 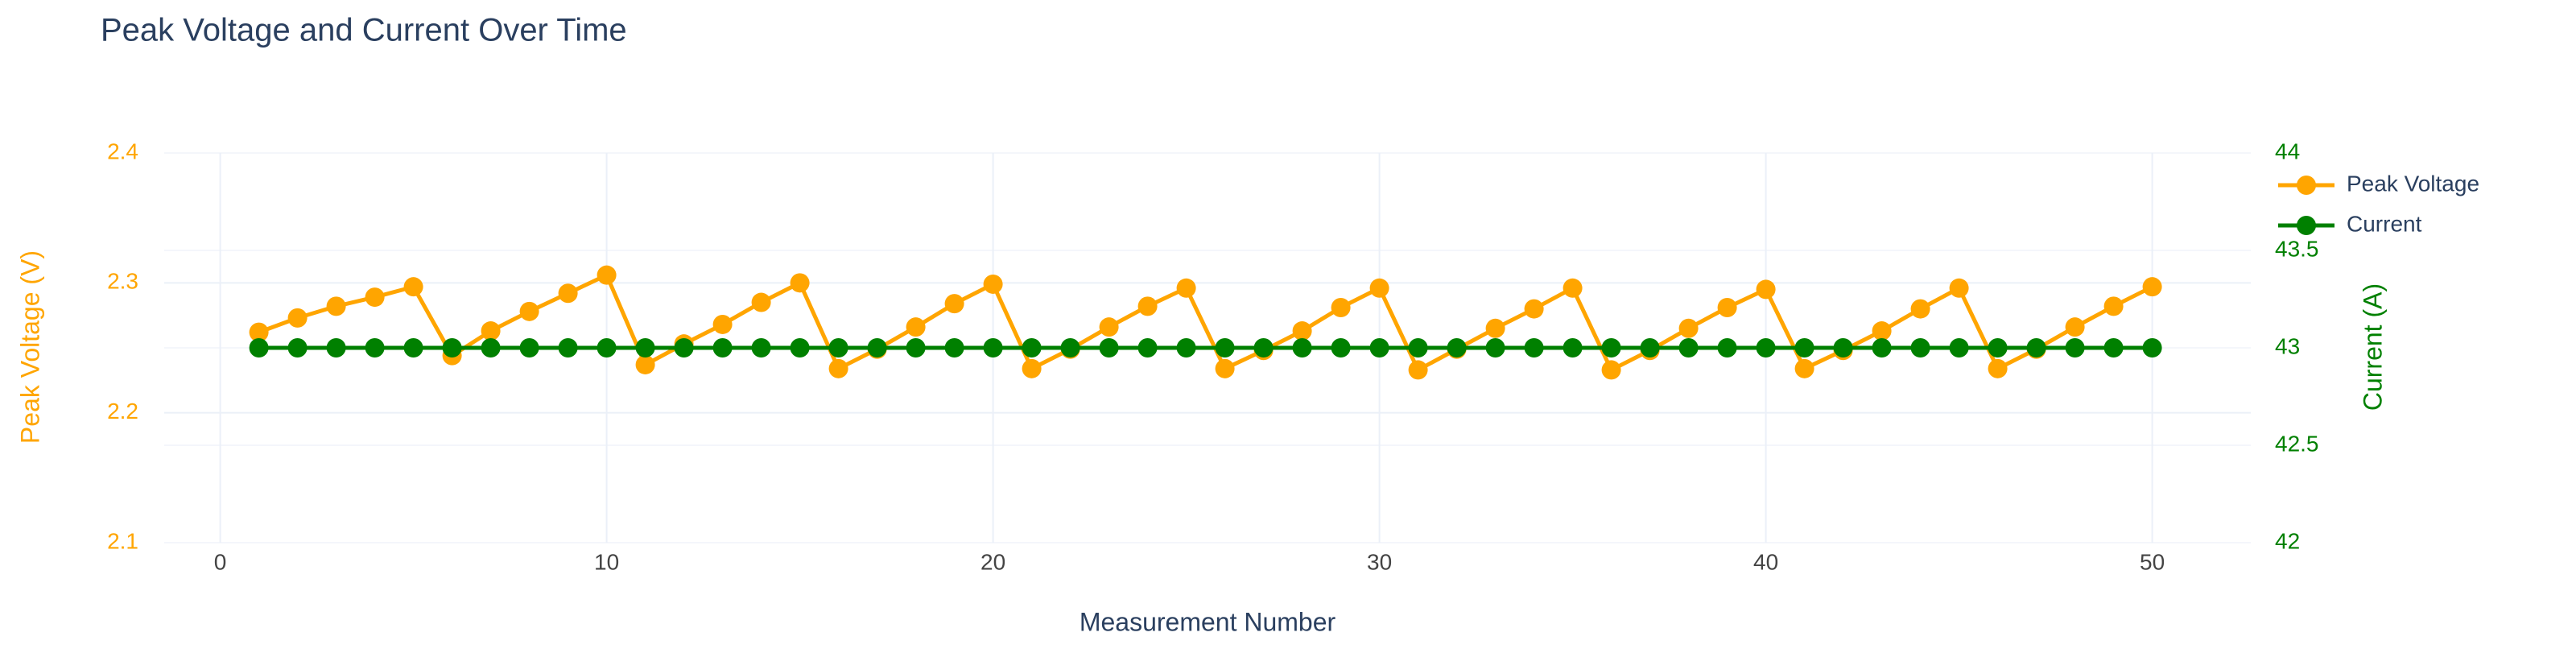 I want to click on y-tick-label: 2.4, so click(x=122, y=150).